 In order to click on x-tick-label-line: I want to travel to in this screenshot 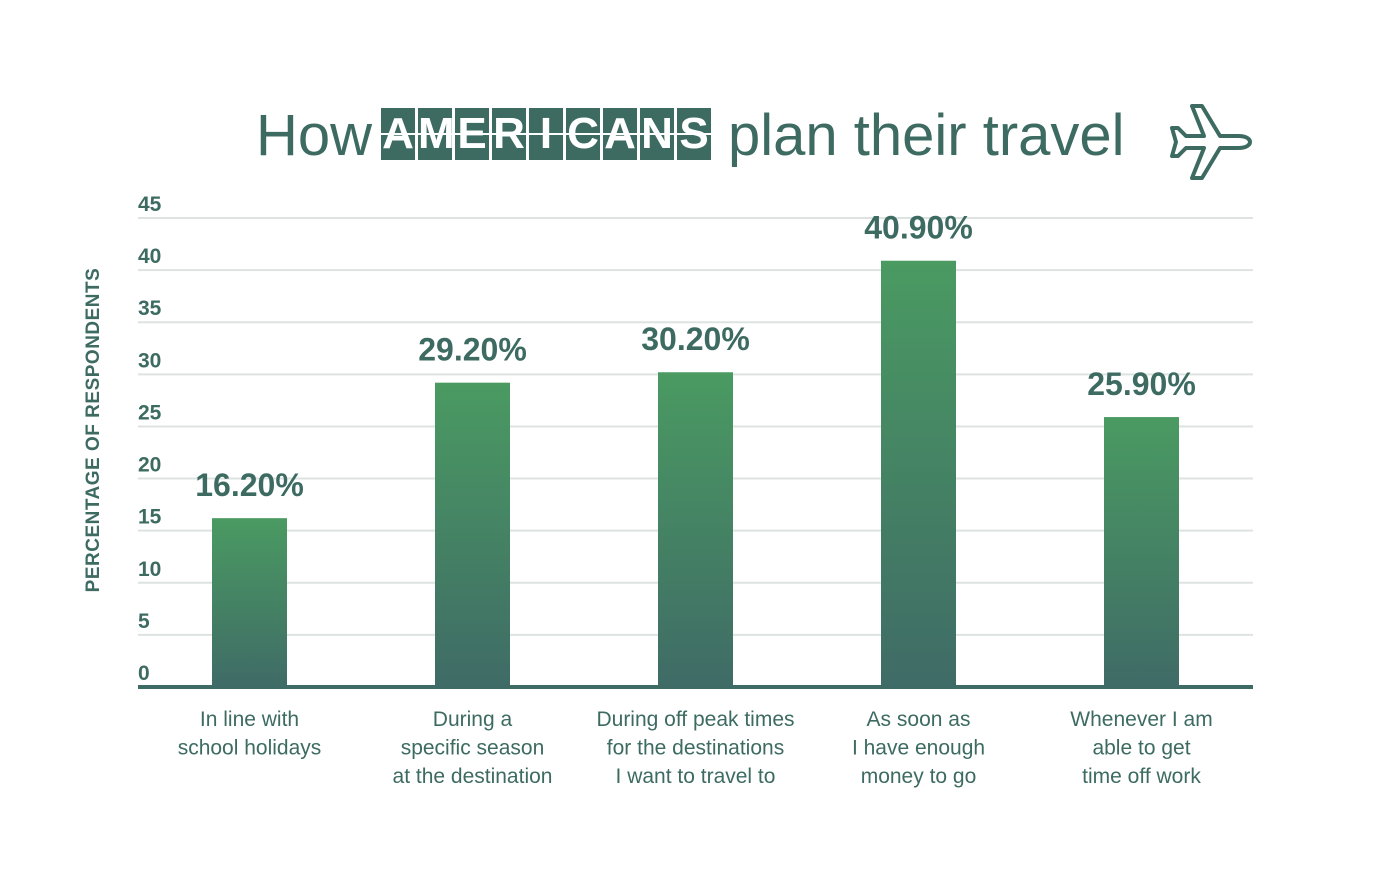, I will do `click(696, 776)`.